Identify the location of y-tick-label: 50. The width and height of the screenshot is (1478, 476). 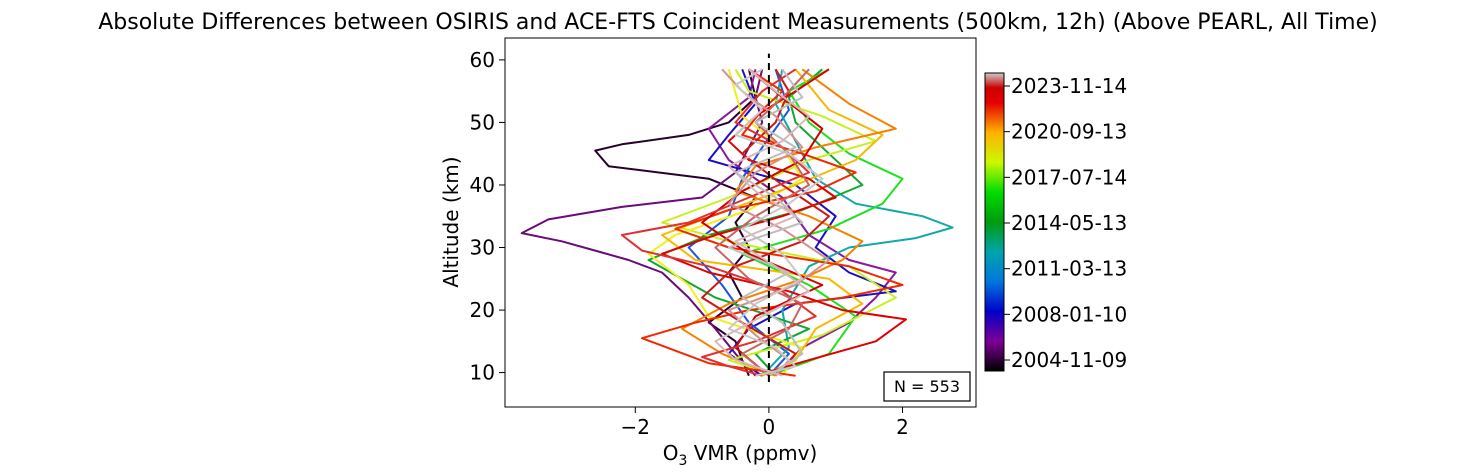
(482, 122).